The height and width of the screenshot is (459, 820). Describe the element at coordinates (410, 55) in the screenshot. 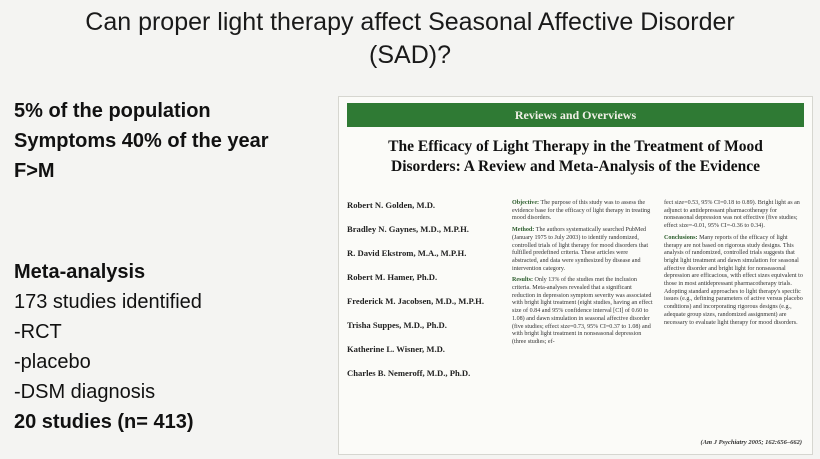

I see `slide-title-line2: (SAD)?` at that location.